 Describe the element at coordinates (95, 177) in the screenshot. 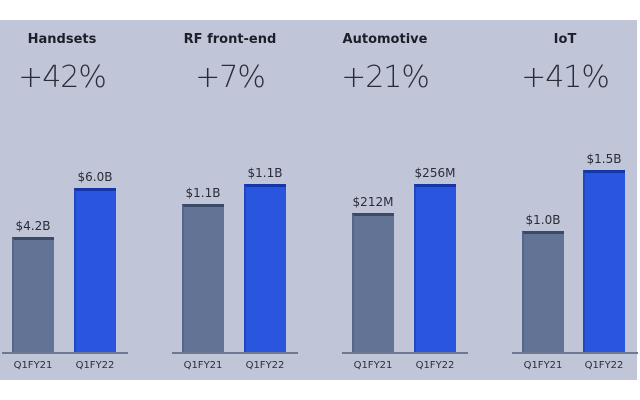

I see `value-label: $6.0B` at that location.